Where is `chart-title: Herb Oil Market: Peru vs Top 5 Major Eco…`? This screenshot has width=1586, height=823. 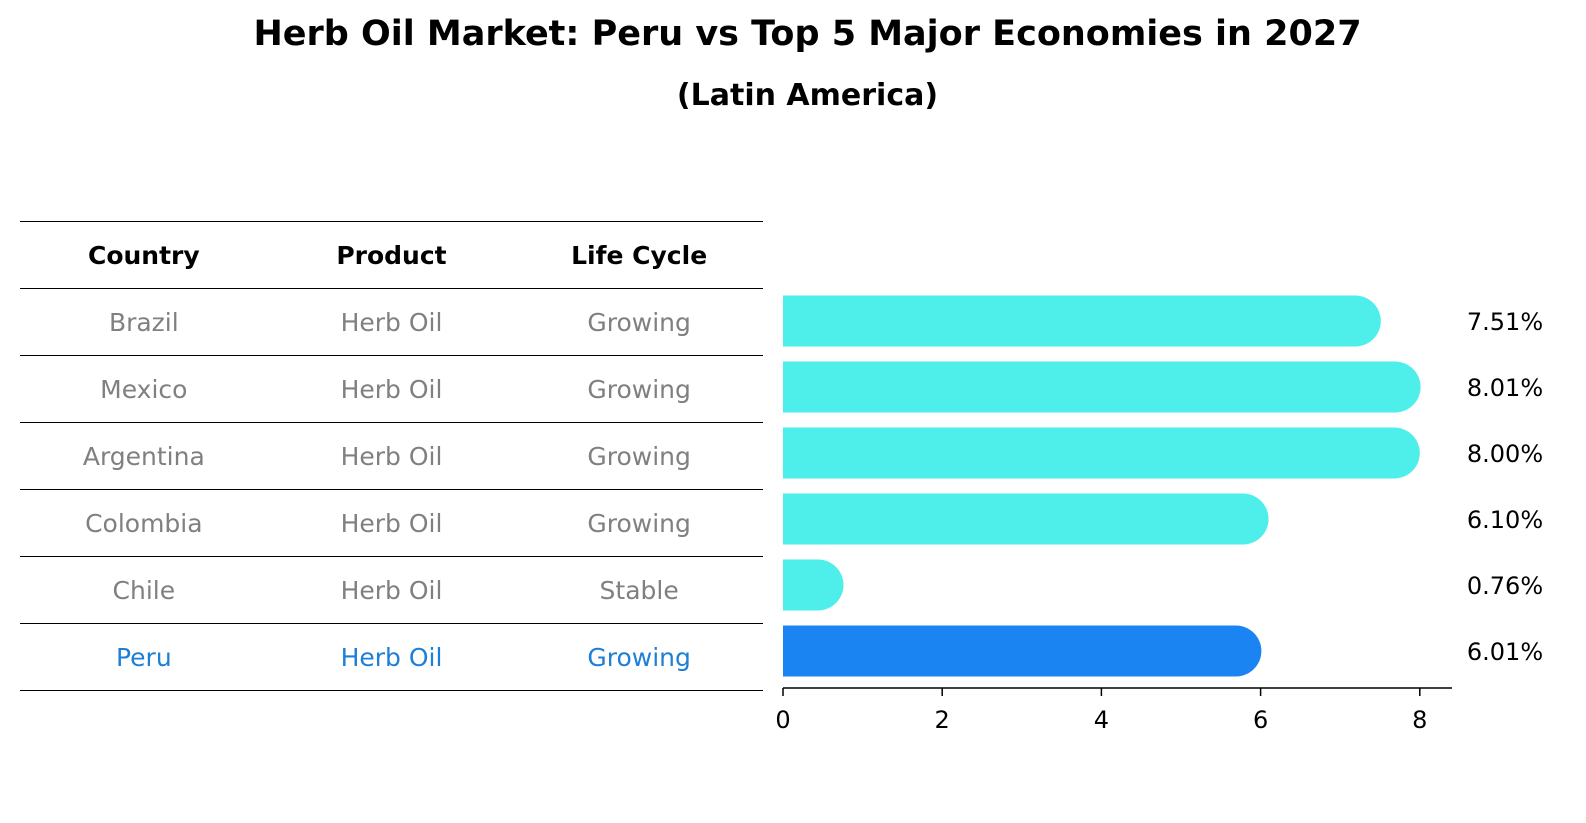 chart-title: Herb Oil Market: Peru vs Top 5 Major Eco… is located at coordinates (807, 34).